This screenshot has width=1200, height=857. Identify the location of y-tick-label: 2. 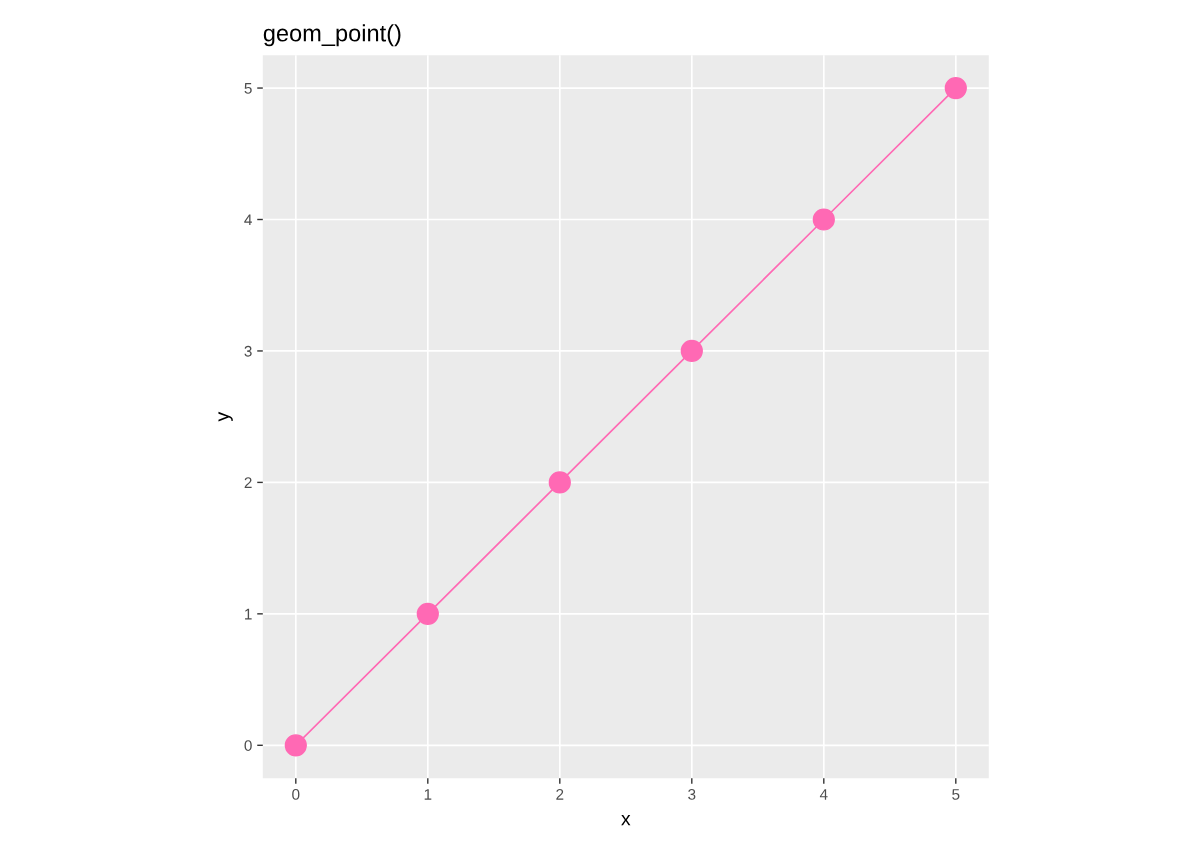
(248, 482).